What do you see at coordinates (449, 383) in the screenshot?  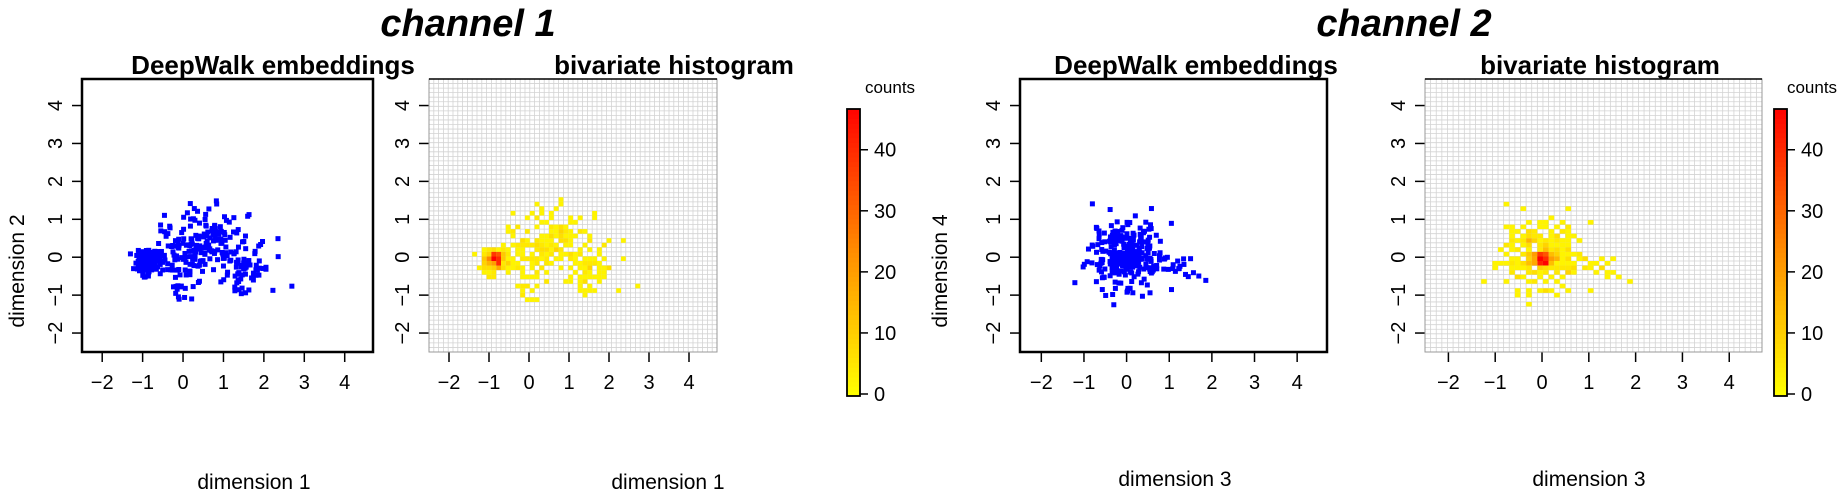 I see `x-tick-label-1-0: −2` at bounding box center [449, 383].